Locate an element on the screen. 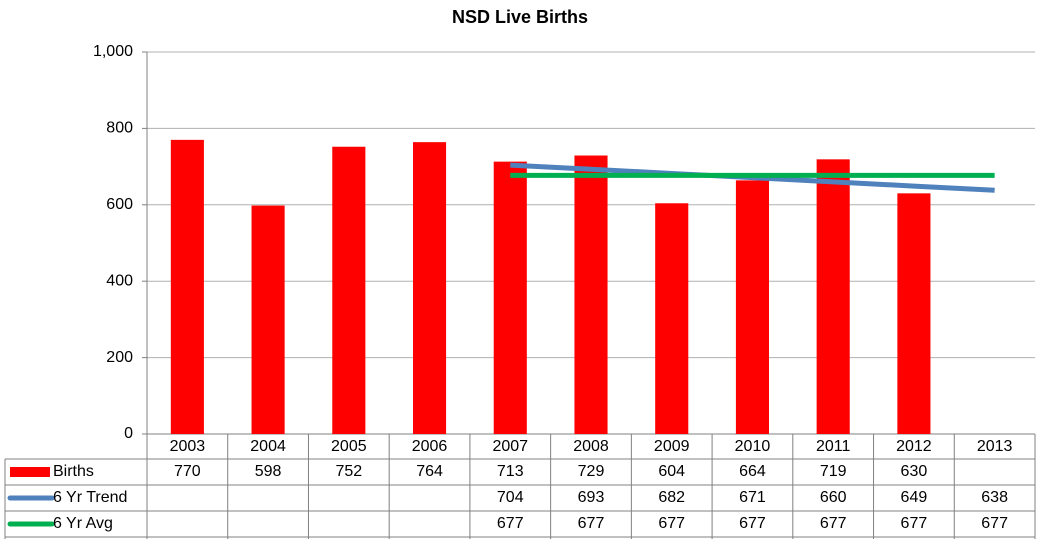 The height and width of the screenshot is (544, 1037). x-tick-label: 2011 is located at coordinates (833, 446).